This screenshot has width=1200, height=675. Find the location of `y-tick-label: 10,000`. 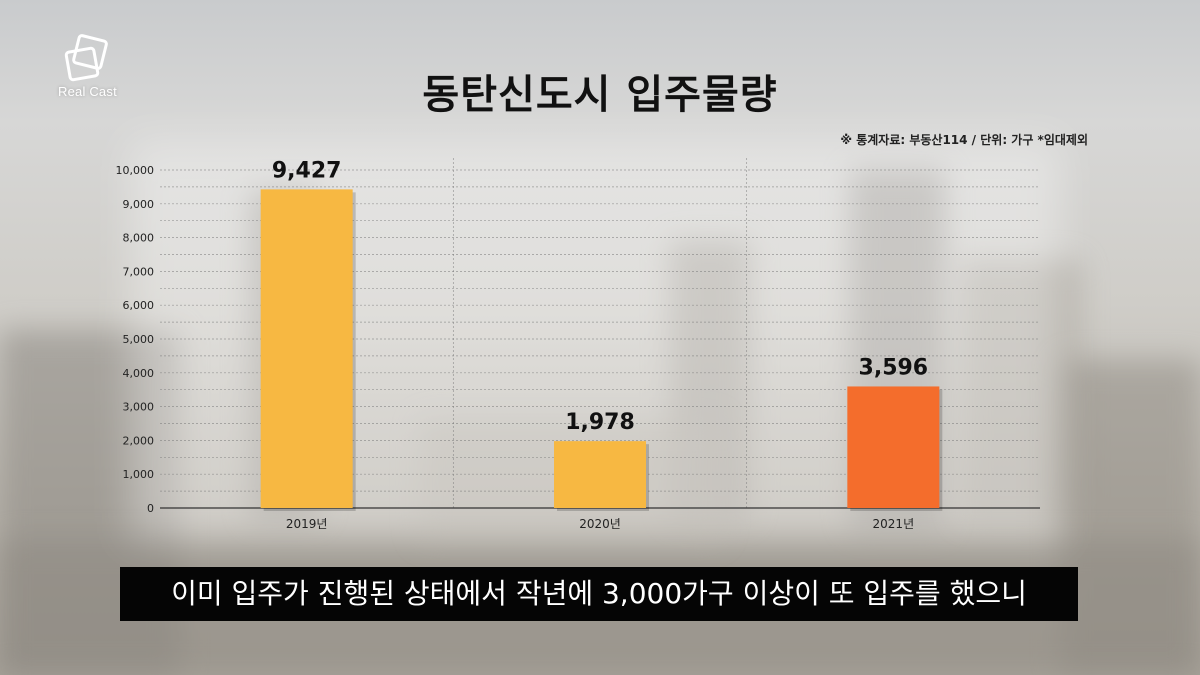

y-tick-label: 10,000 is located at coordinates (135, 170).